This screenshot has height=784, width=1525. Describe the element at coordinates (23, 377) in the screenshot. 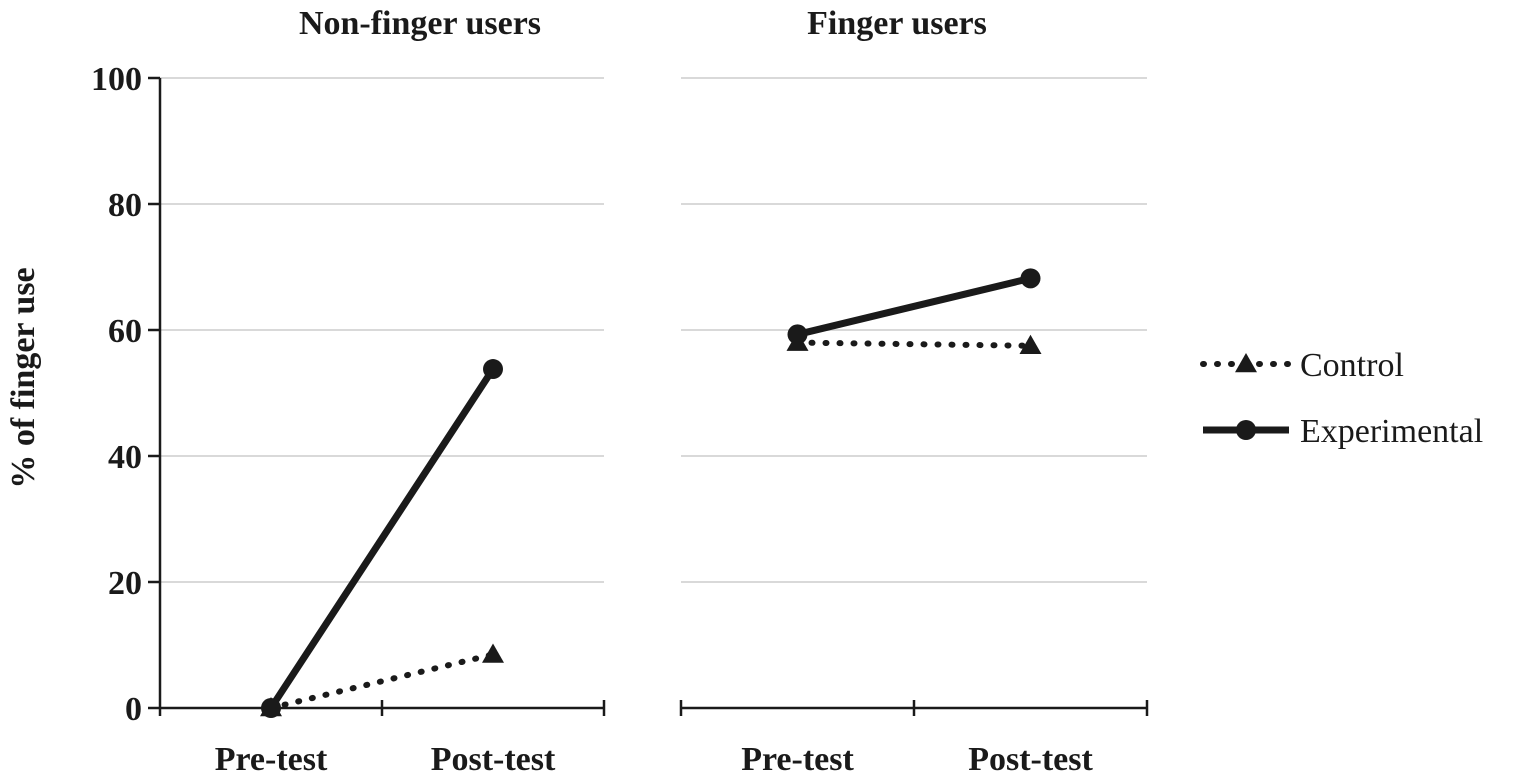

I see `y-axis-label: % of finger use` at that location.